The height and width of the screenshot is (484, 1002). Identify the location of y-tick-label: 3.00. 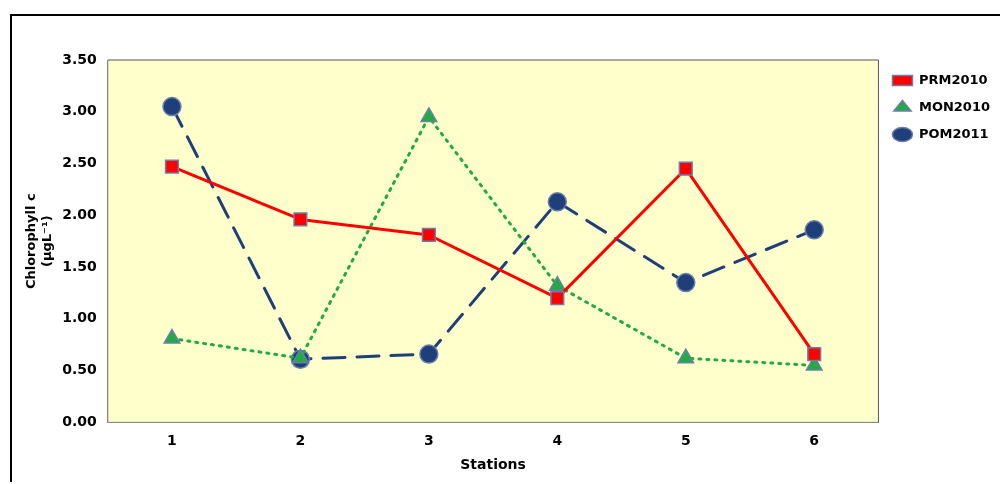
(79, 110).